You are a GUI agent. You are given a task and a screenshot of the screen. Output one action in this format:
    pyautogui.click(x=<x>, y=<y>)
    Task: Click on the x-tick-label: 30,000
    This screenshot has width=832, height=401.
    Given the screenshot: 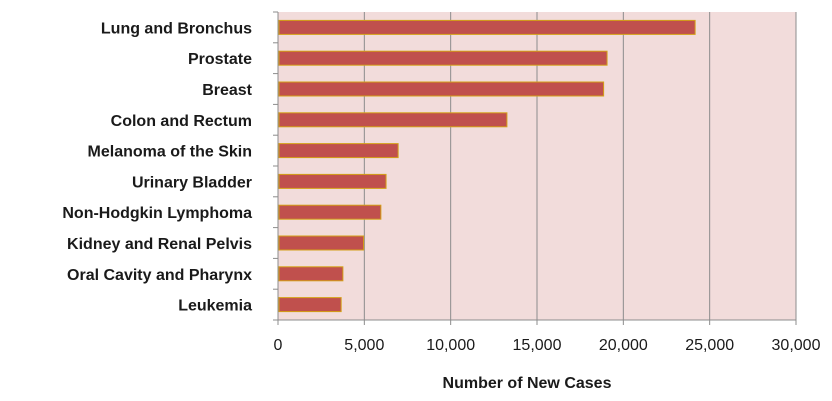 What is the action you would take?
    pyautogui.click(x=796, y=345)
    